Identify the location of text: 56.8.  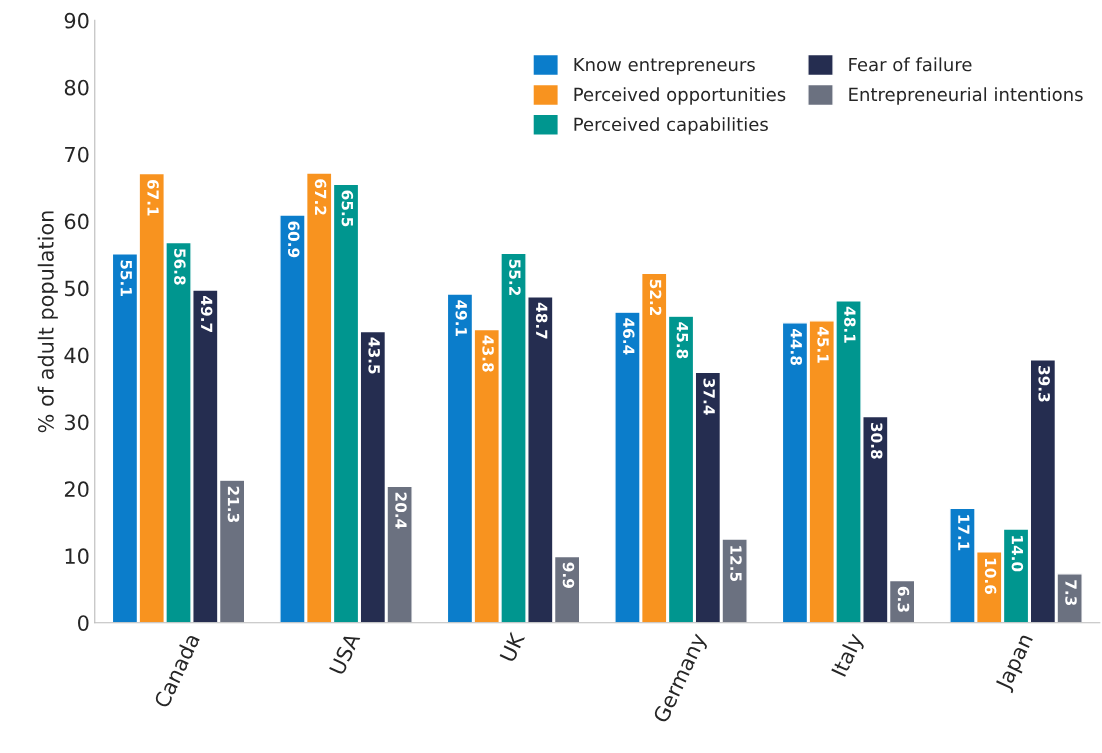
(180, 267).